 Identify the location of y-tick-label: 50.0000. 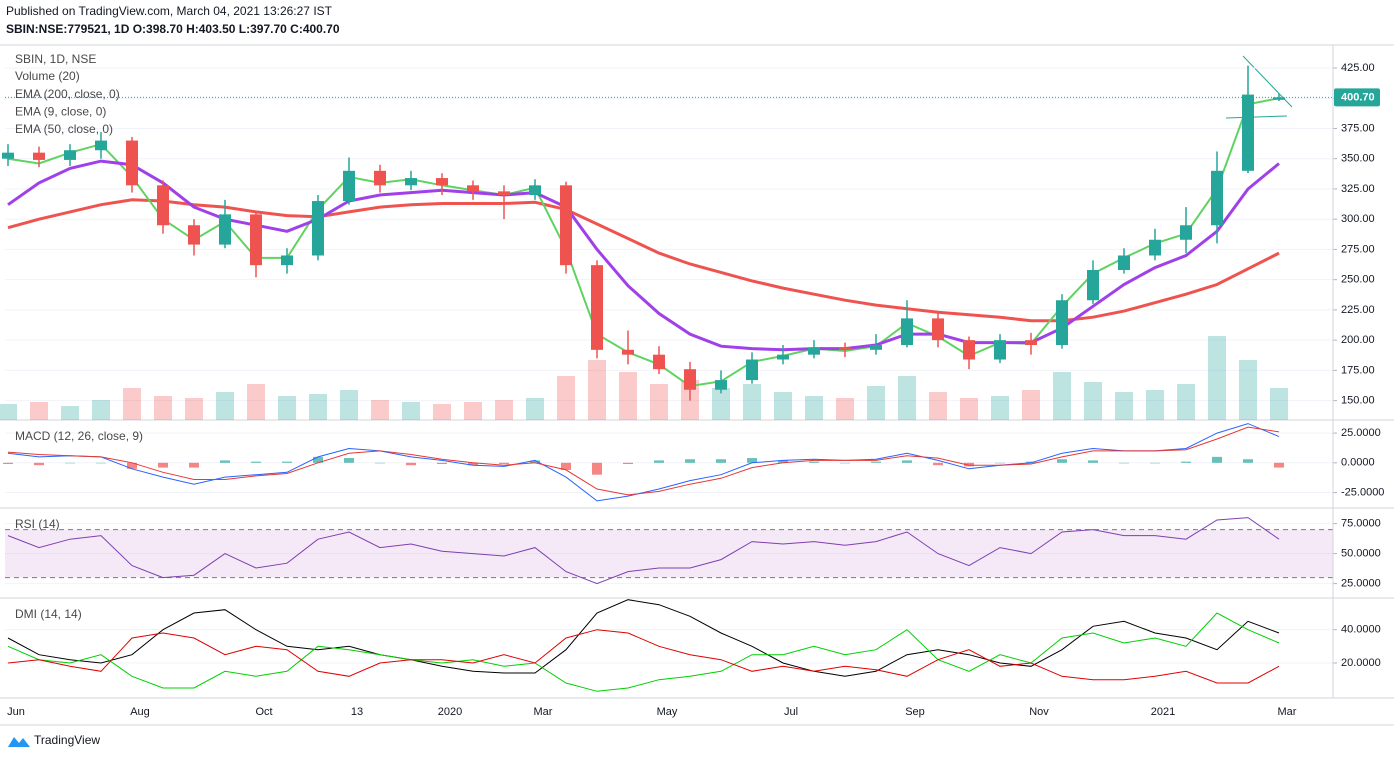
(1361, 554).